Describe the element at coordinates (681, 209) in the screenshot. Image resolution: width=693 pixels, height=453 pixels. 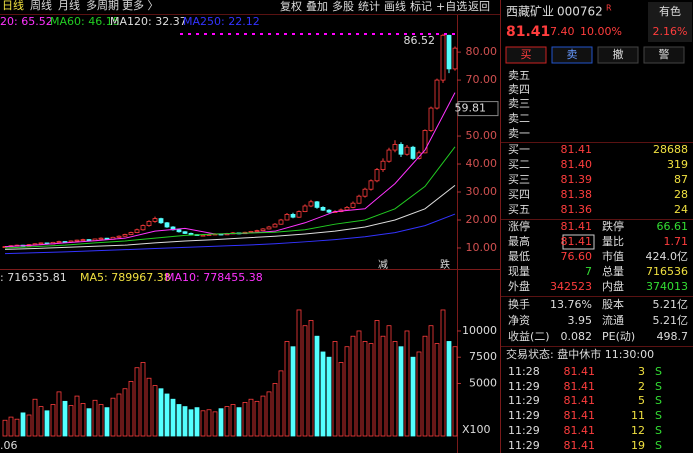
I see `bid-volume: 24` at that location.